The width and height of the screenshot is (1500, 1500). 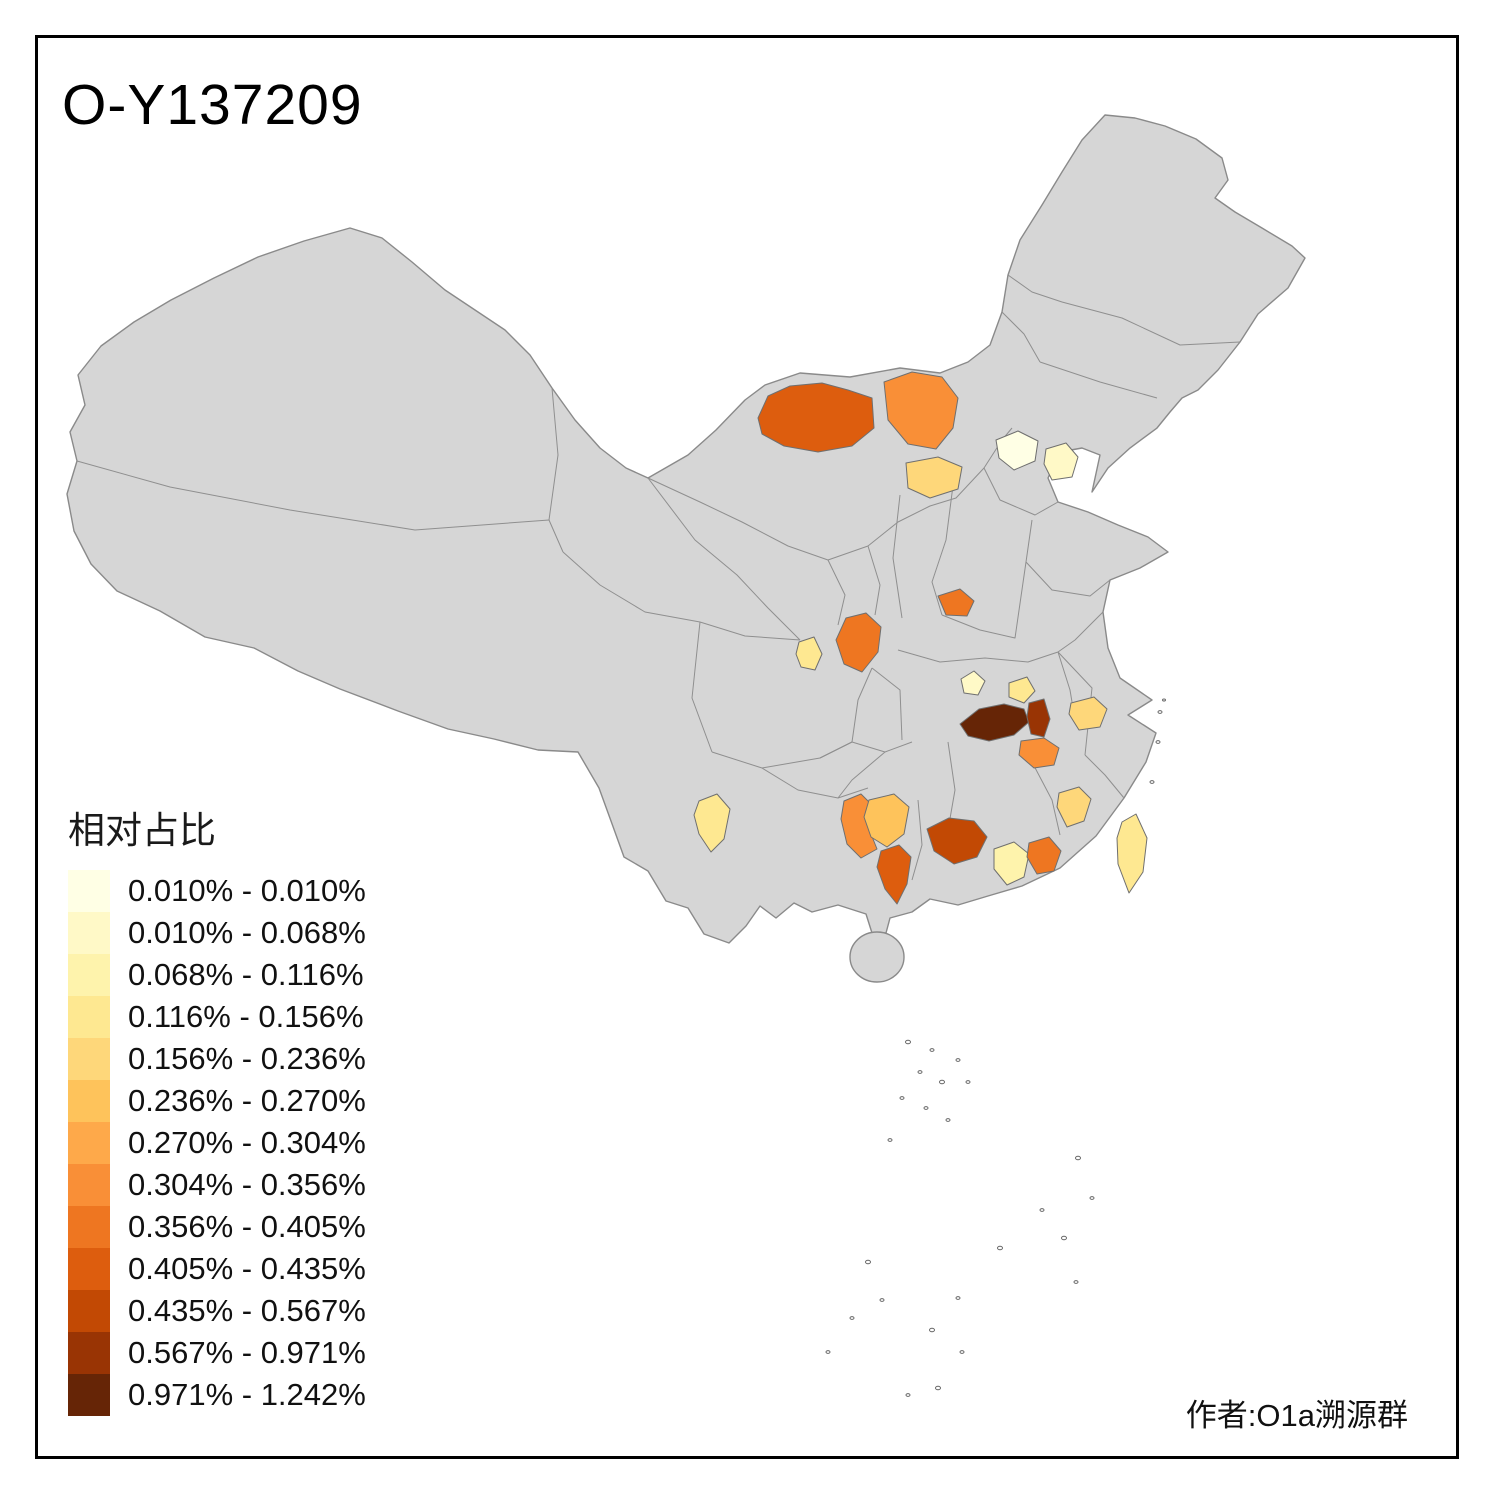 What do you see at coordinates (247, 1310) in the screenshot?
I see `legend-label: 0.435% - 0.567%` at bounding box center [247, 1310].